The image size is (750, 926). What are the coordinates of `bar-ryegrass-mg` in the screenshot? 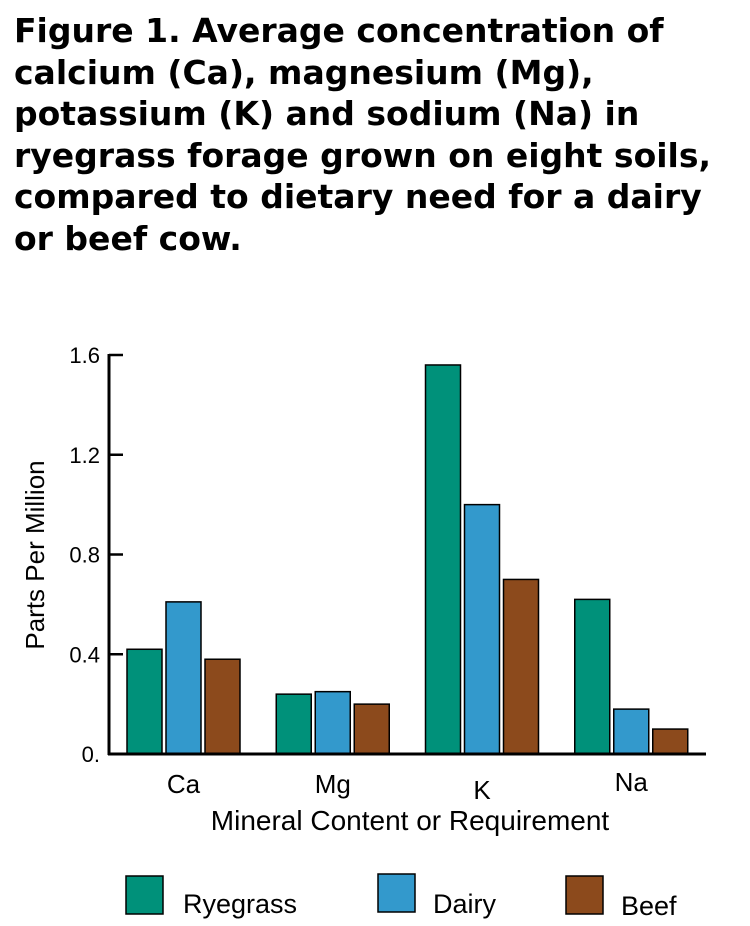 It's located at (293, 724).